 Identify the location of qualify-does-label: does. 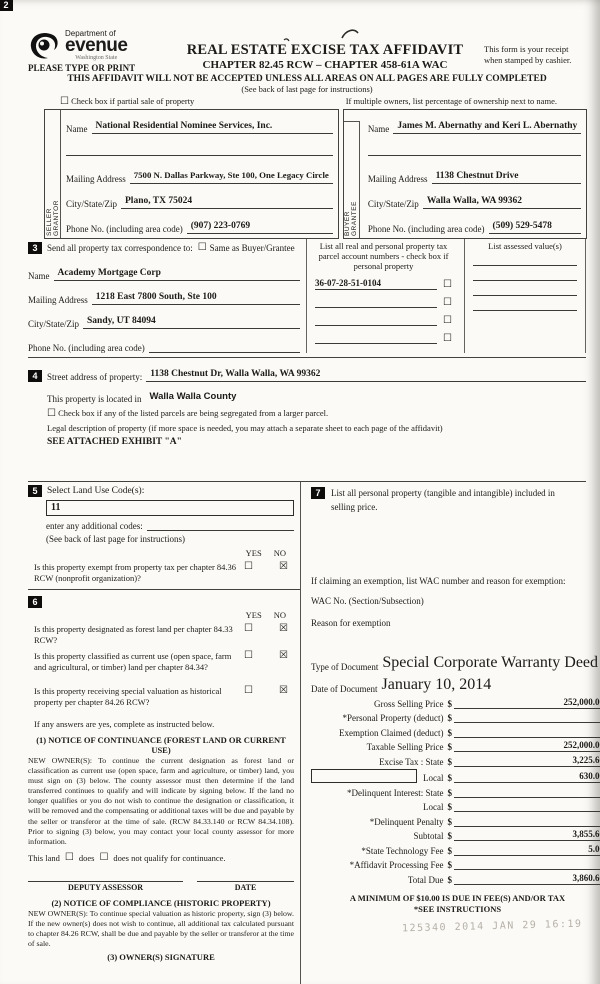
(86, 857).